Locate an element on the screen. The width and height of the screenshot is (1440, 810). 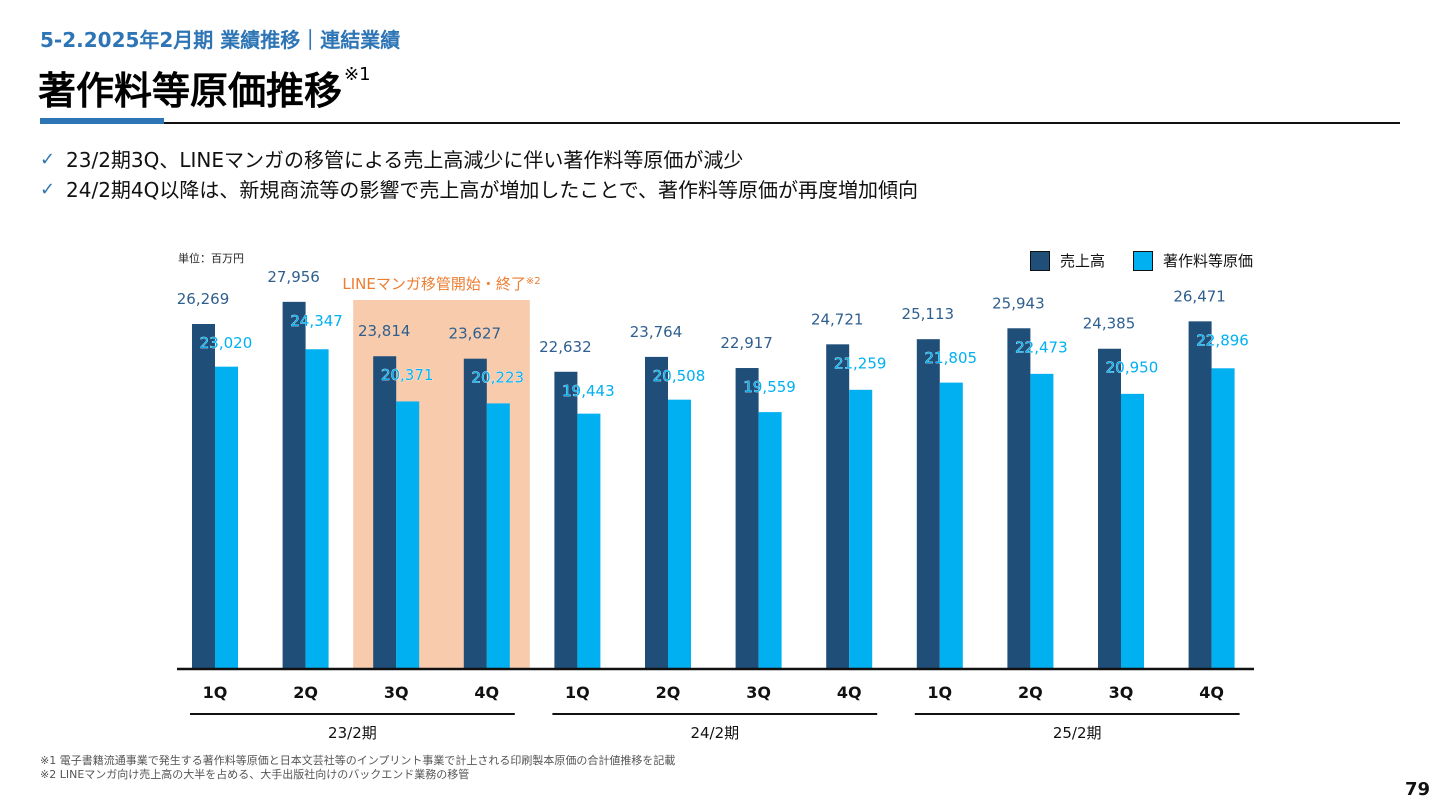
data-label-royalty-cost: 20,371 is located at coordinates (407, 375).